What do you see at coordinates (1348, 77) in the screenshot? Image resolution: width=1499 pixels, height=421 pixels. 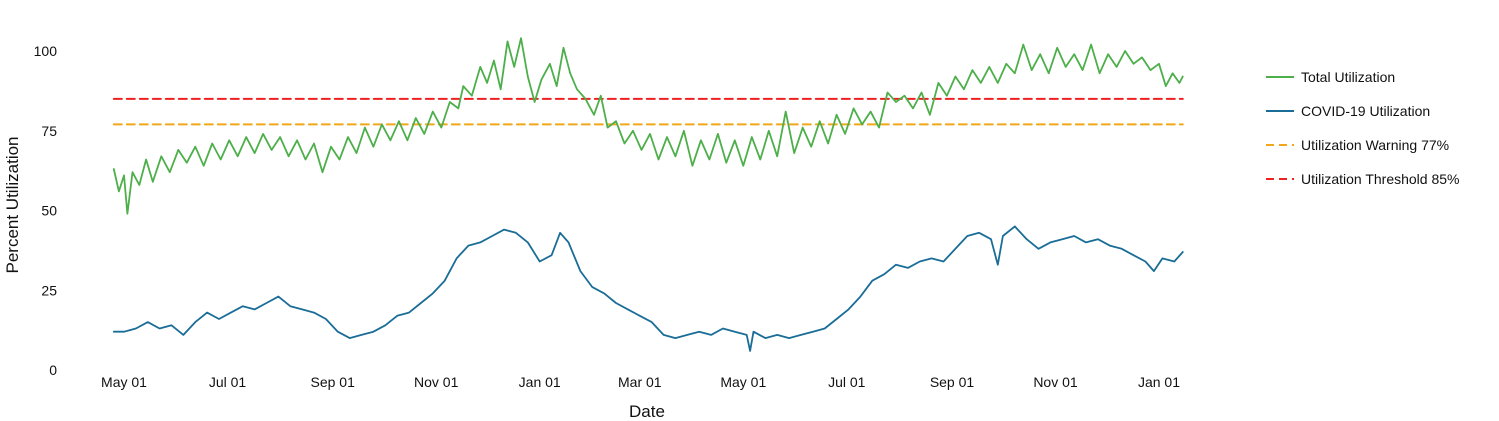 I see `legend-label: Total Utilization` at bounding box center [1348, 77].